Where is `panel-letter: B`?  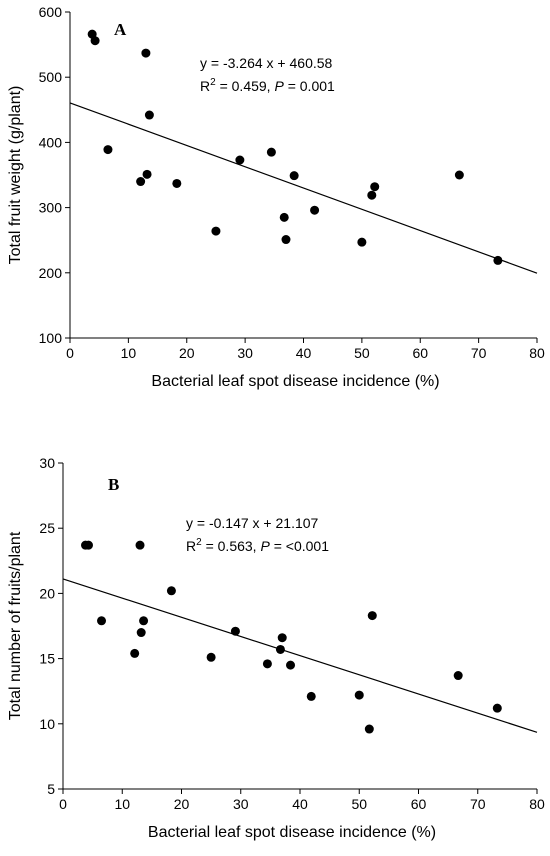 panel-letter: B is located at coordinates (113, 484).